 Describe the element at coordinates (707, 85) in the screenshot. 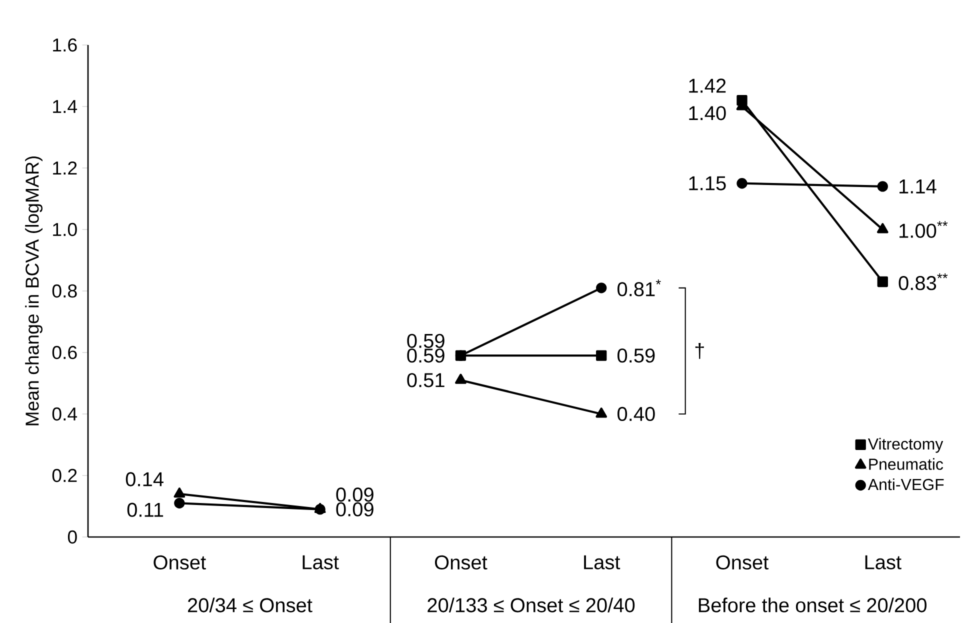

I see `data-label: 1.42` at that location.